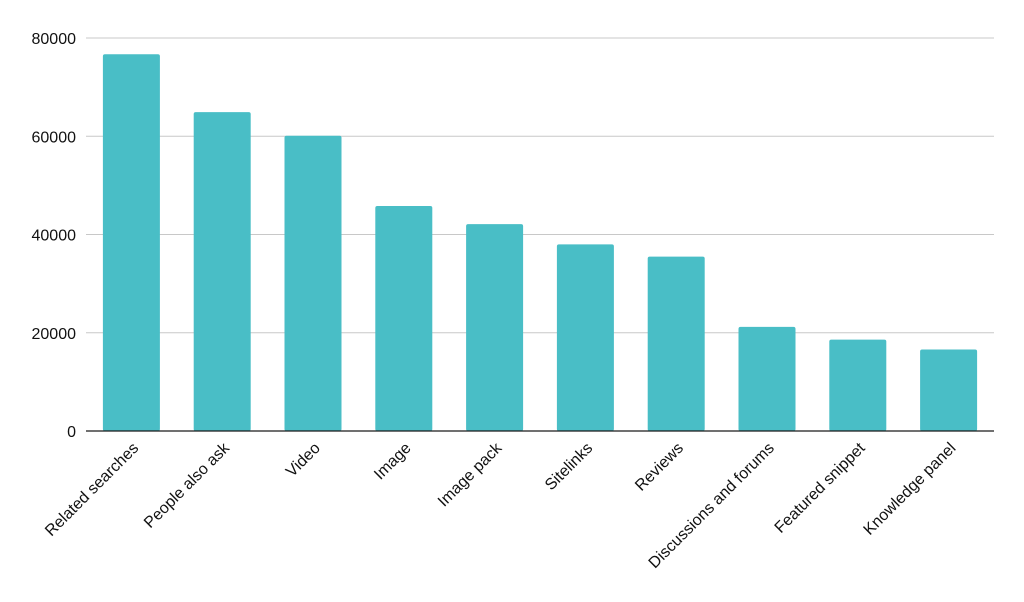 The width and height of the screenshot is (1024, 602). What do you see at coordinates (470, 474) in the screenshot?
I see `x-tick-label-image-pack: Image pack` at bounding box center [470, 474].